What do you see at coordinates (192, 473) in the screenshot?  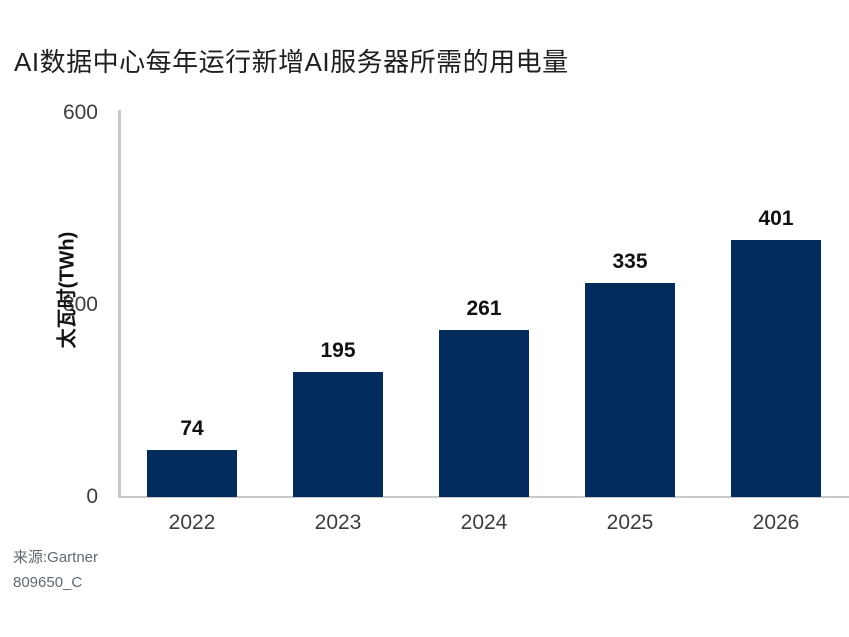 I see `bar-2022` at bounding box center [192, 473].